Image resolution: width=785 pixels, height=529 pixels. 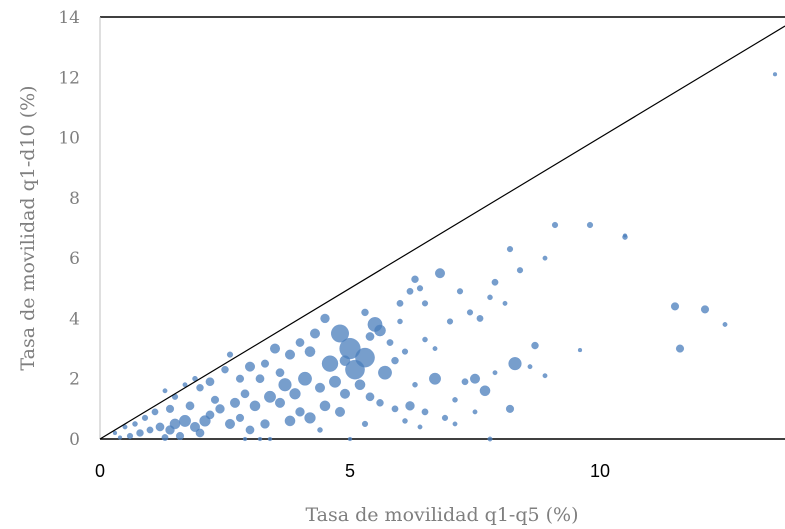 I want to click on x-axis-ticks: 0 5 10, so click(x=352, y=471).